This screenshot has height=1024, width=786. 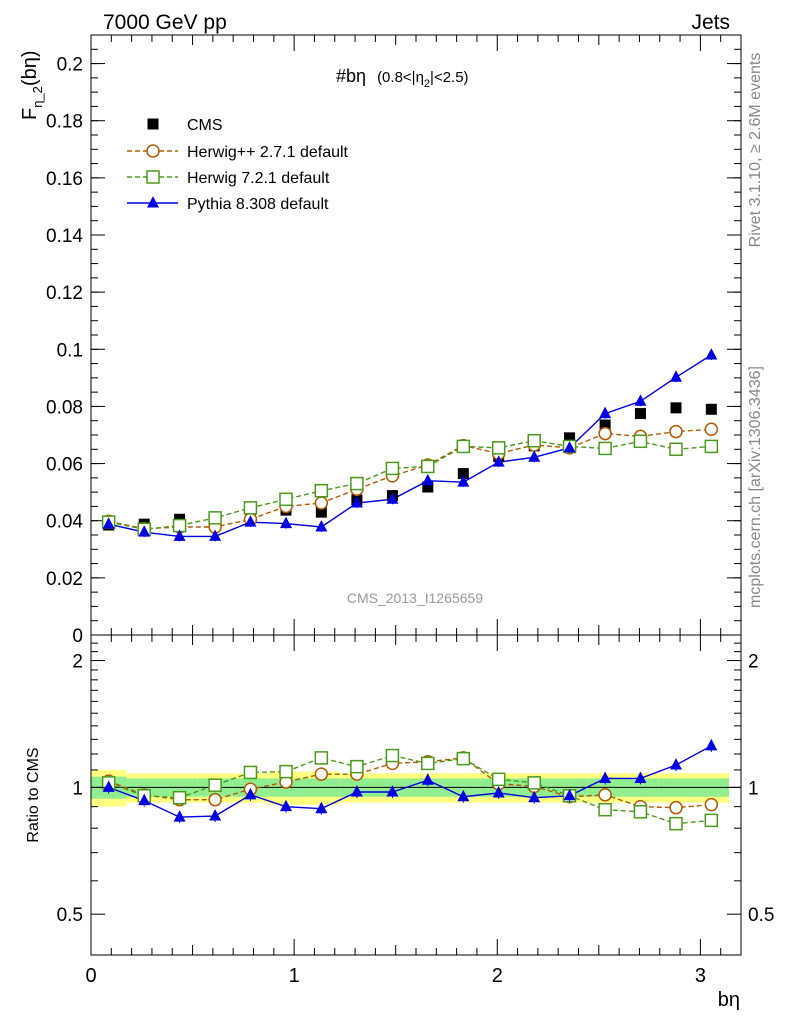 What do you see at coordinates (165, 22) in the screenshot?
I see `header-left: 7000 GeV pp` at bounding box center [165, 22].